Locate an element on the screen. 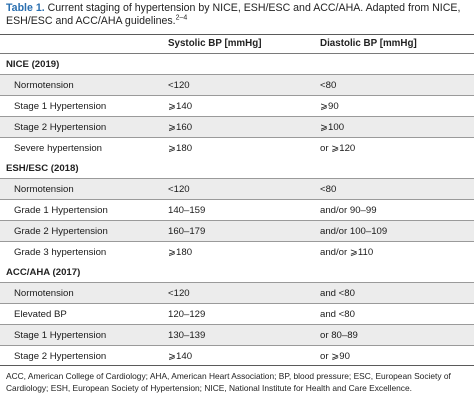 The height and width of the screenshot is (405, 474). row-stage: Grade 2 Hypertension is located at coordinates (61, 231).